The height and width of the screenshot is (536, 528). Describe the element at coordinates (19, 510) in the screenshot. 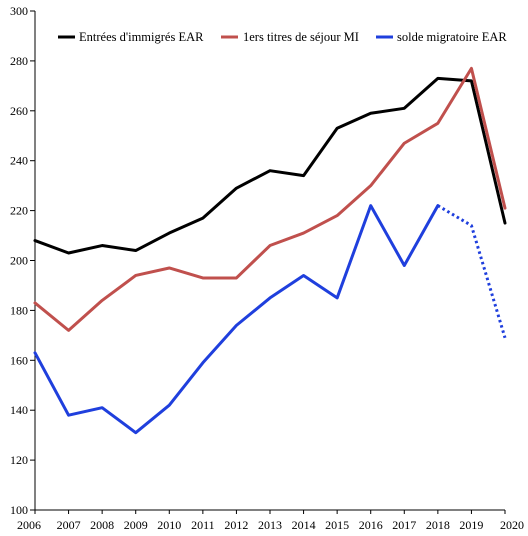

I see `y-tick-label: 100` at that location.